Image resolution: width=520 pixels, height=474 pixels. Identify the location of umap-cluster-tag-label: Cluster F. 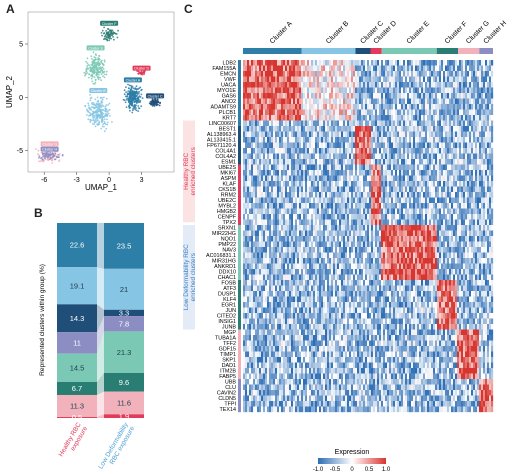
(109, 24).